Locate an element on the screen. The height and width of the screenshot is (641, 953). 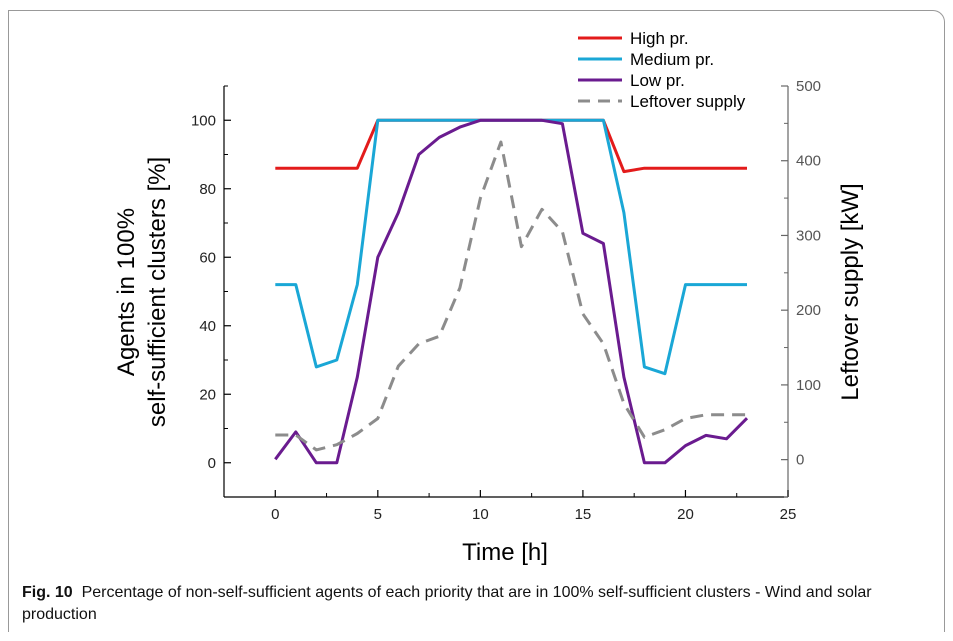
y-right-tick-label: 400 is located at coordinates (808, 161).